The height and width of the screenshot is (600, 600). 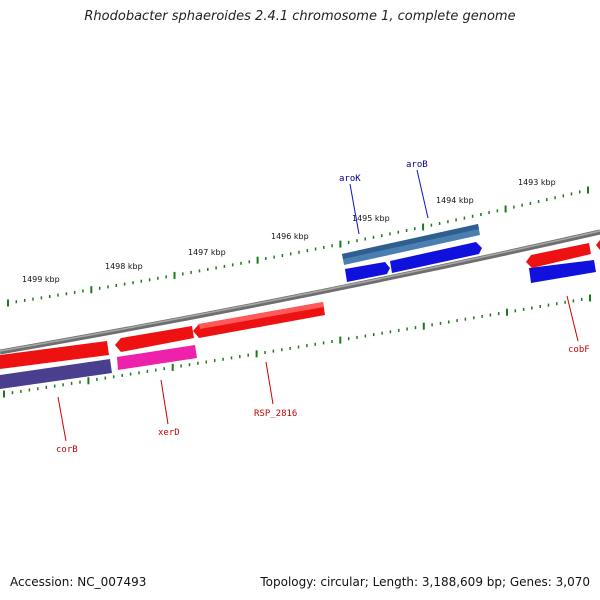 What do you see at coordinates (598, 245) in the screenshot?
I see `gene-reverse-edge` at bounding box center [598, 245].